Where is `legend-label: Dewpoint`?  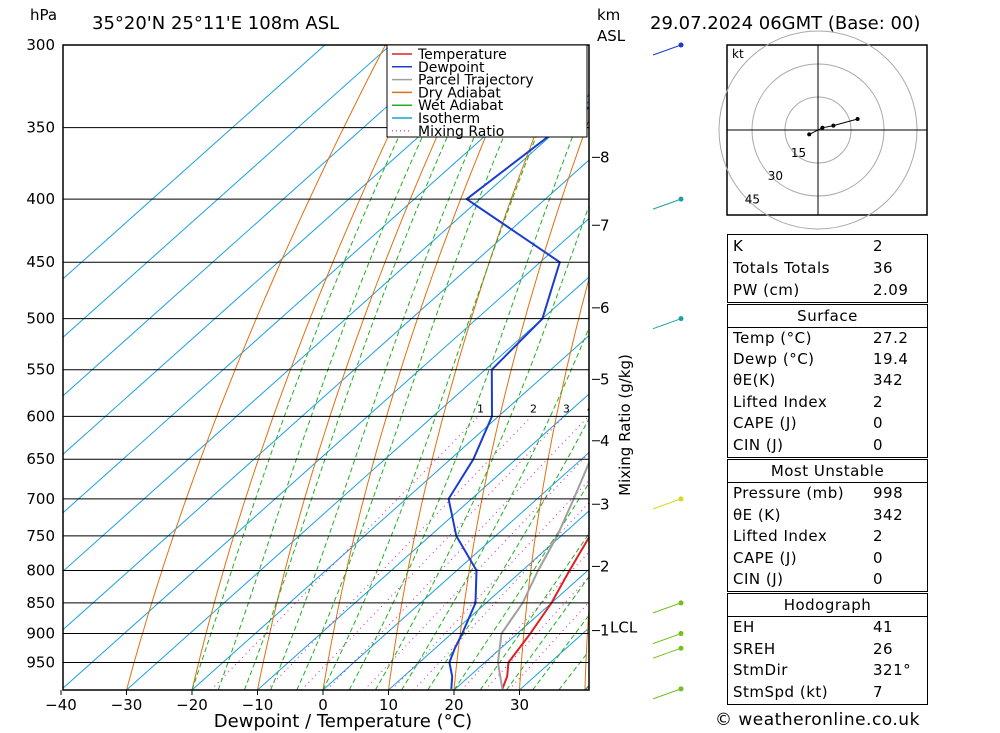 legend-label: Dewpoint is located at coordinates (451, 68).